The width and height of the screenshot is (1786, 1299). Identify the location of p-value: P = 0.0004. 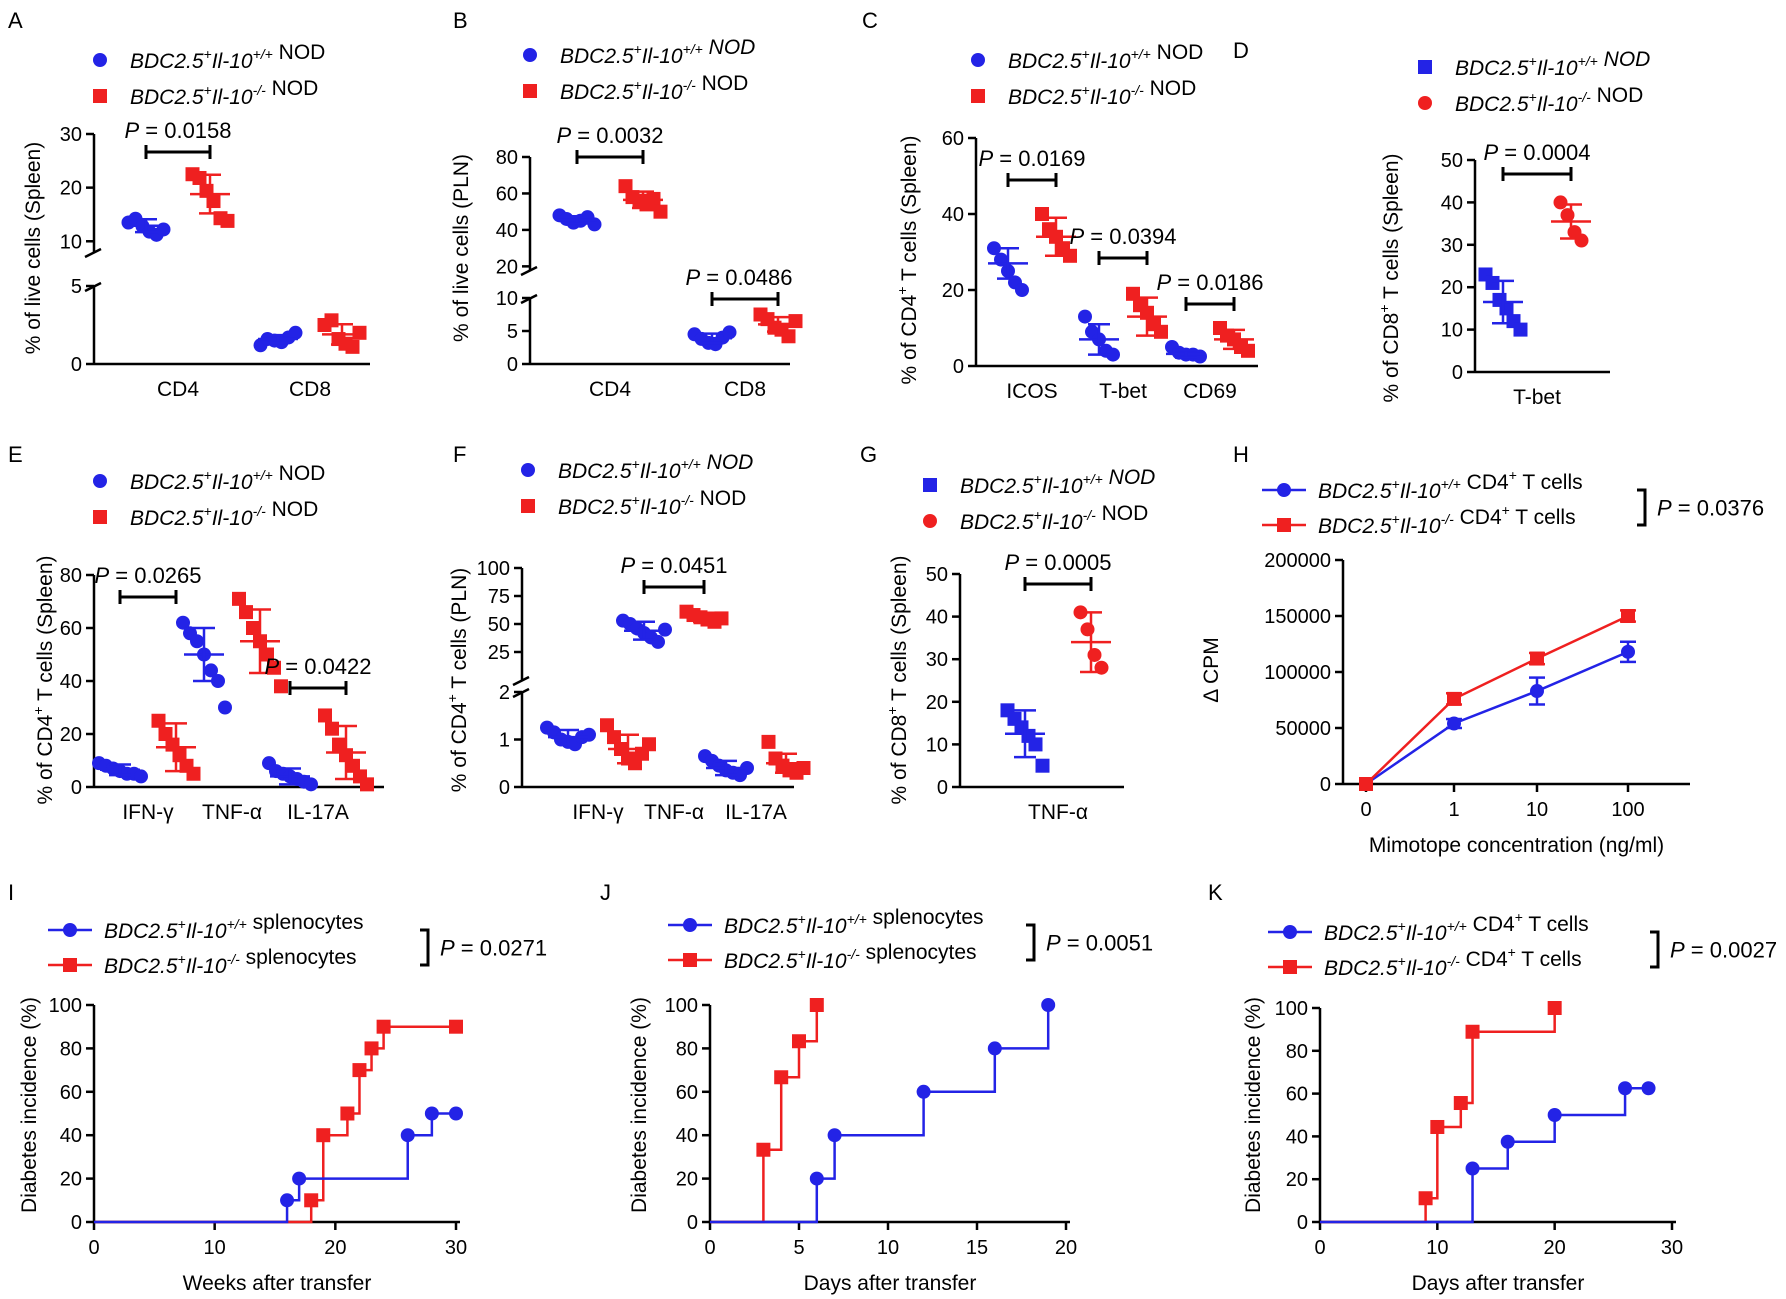
(1536, 152).